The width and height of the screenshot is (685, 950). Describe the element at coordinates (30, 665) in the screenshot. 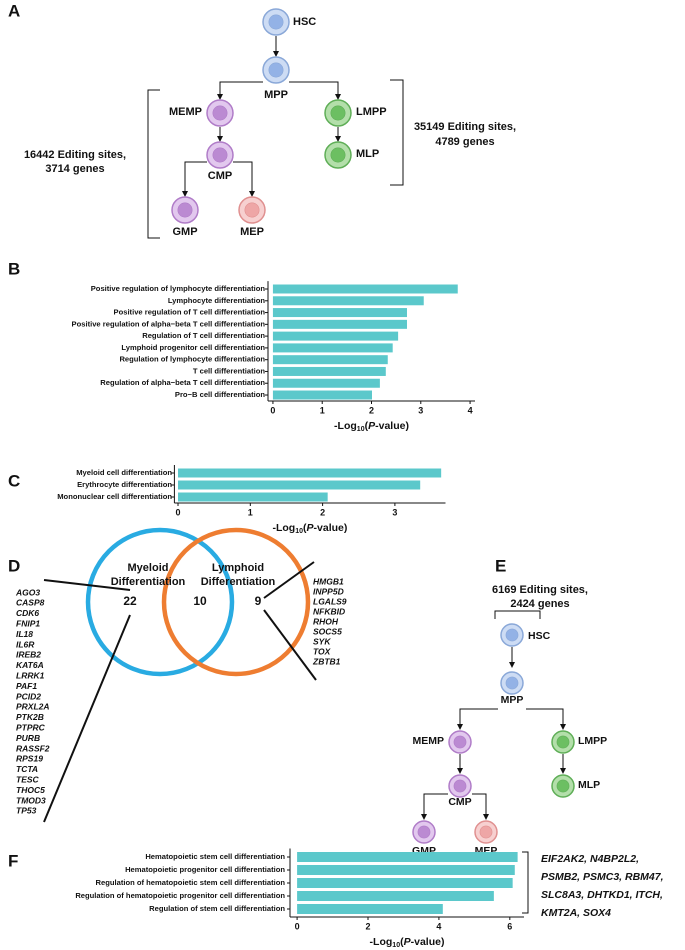

I see `gene: KAT6A` at that location.